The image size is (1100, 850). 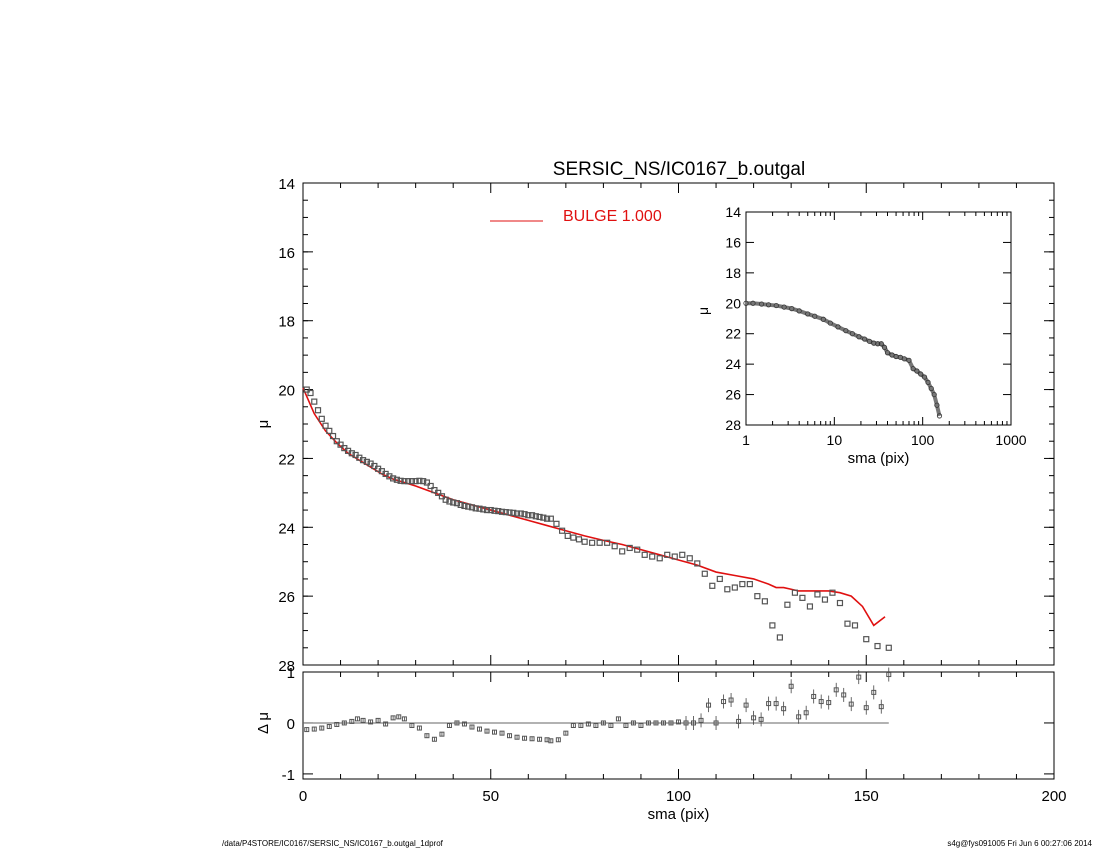 I want to click on inset-y-tick-label: 20, so click(x=733, y=303).